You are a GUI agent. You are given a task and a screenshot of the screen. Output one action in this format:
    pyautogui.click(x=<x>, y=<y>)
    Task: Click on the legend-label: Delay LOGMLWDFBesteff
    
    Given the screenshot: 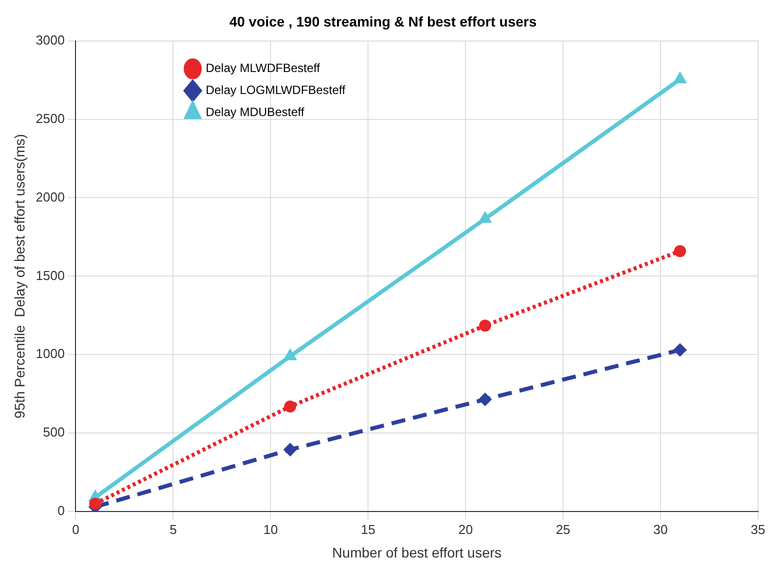 What is the action you would take?
    pyautogui.click(x=276, y=90)
    